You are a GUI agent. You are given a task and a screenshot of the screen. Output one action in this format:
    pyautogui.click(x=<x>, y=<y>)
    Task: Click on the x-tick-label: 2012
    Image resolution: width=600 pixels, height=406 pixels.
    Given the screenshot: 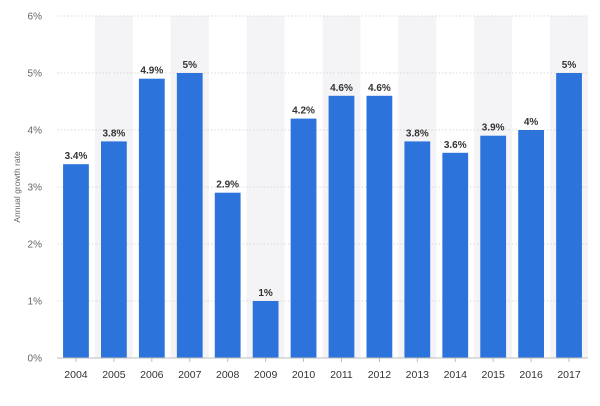 What is the action you would take?
    pyautogui.click(x=380, y=375)
    